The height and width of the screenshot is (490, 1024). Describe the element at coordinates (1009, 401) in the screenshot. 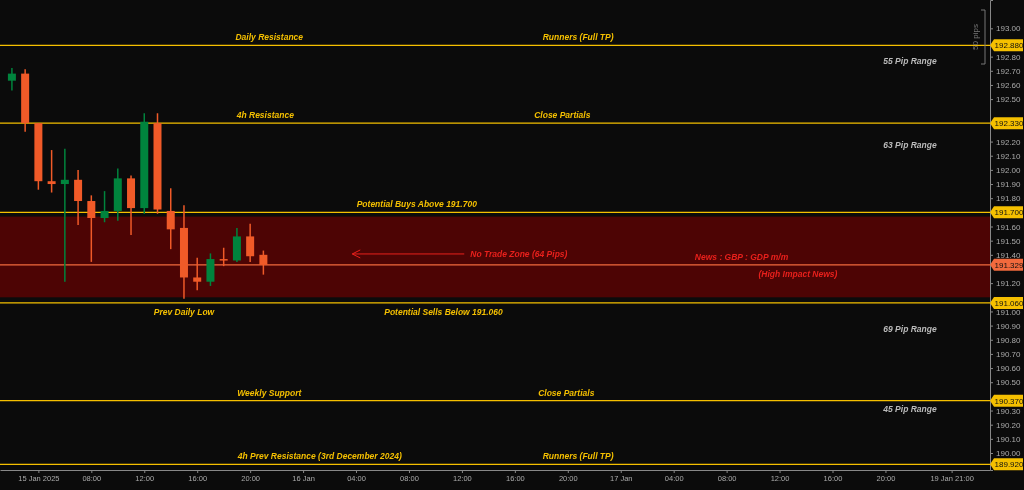

I see `ref-line-label: 190.370` at that location.